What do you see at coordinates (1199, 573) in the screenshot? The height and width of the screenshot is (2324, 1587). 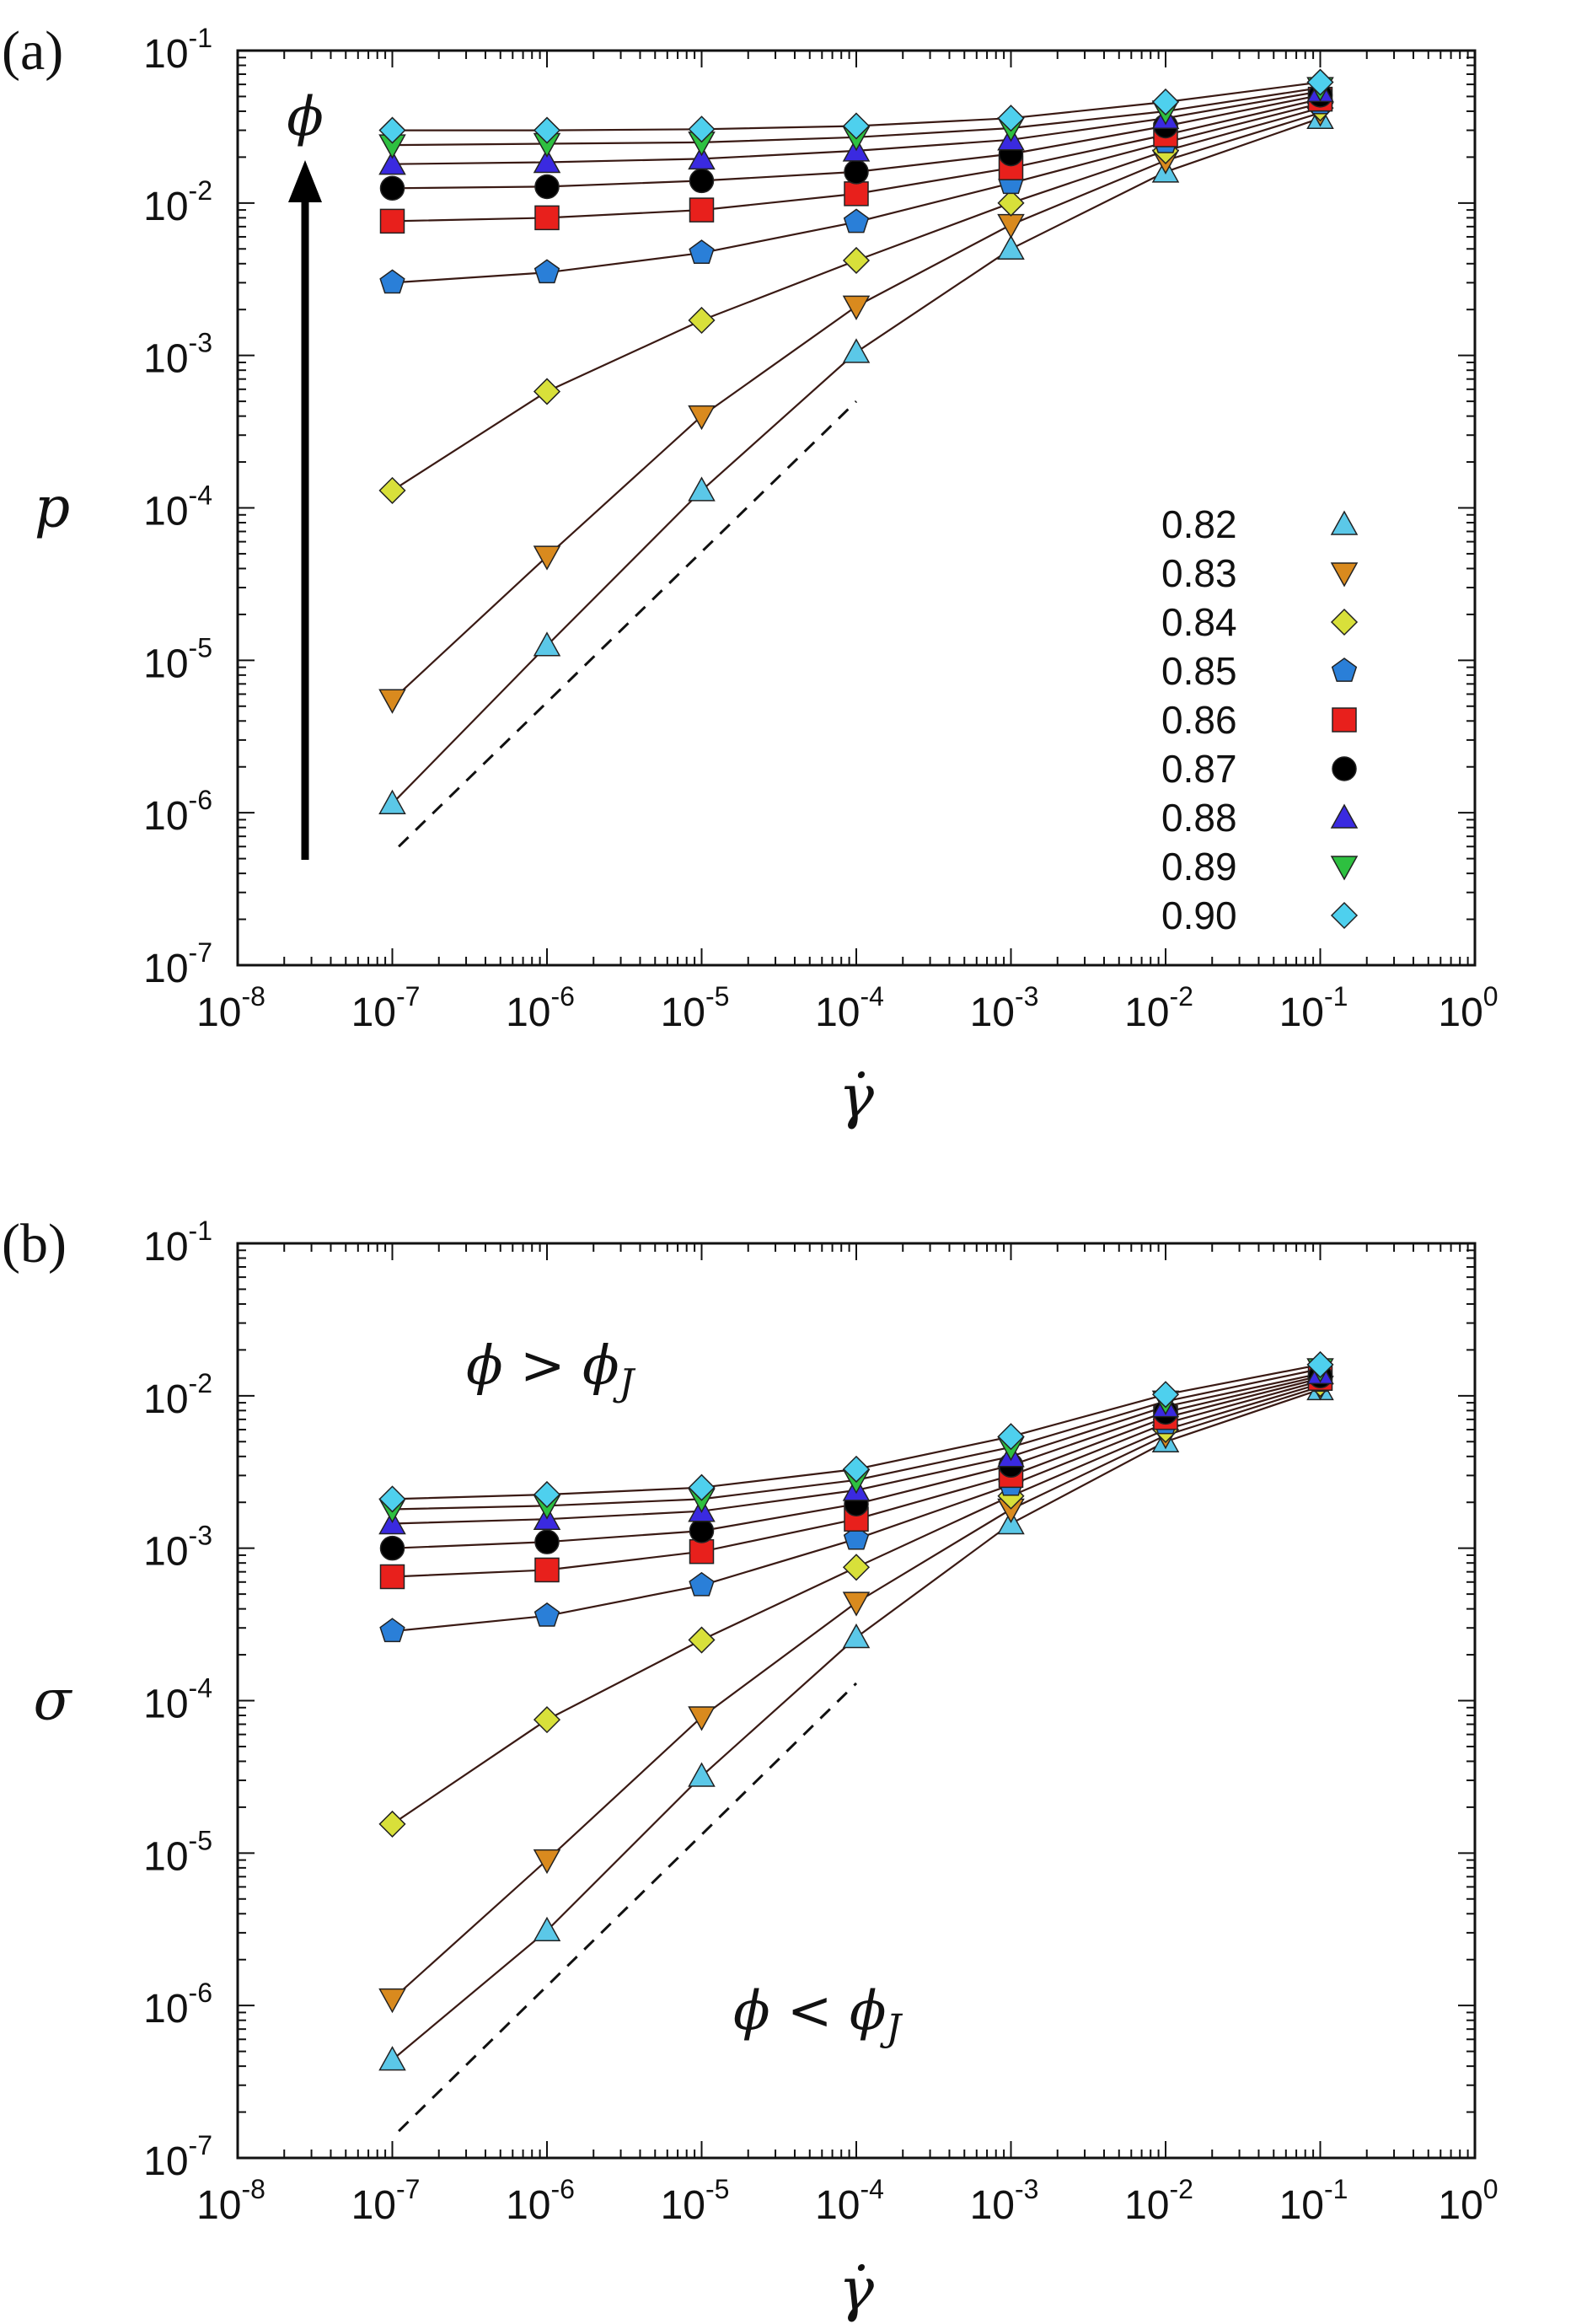 I see `legend-label-0.83: 0.83` at bounding box center [1199, 573].